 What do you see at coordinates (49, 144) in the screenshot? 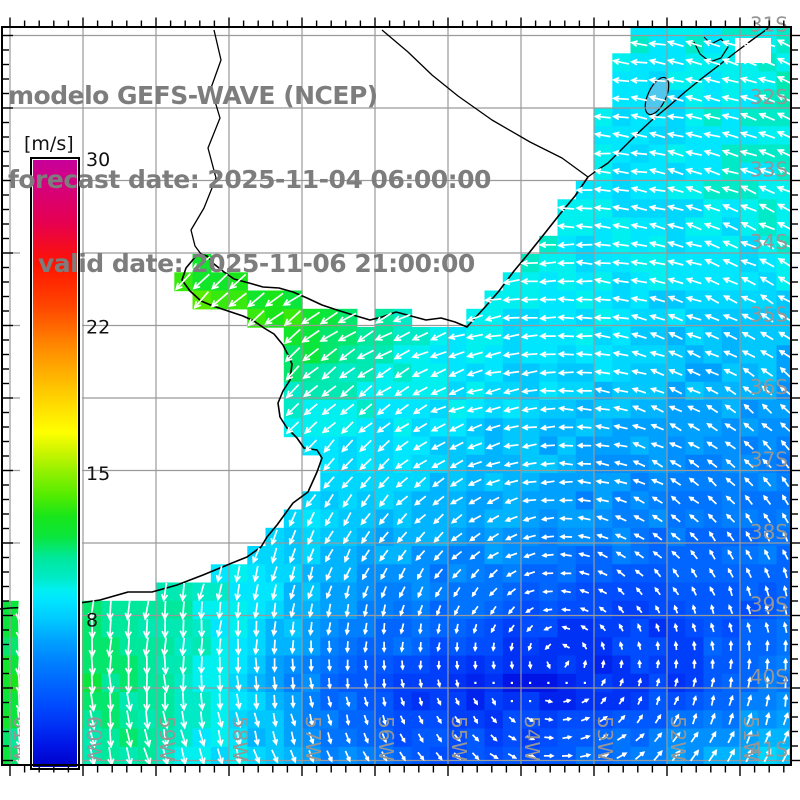
I see `colorbar-unit: [m/s]` at bounding box center [49, 144].